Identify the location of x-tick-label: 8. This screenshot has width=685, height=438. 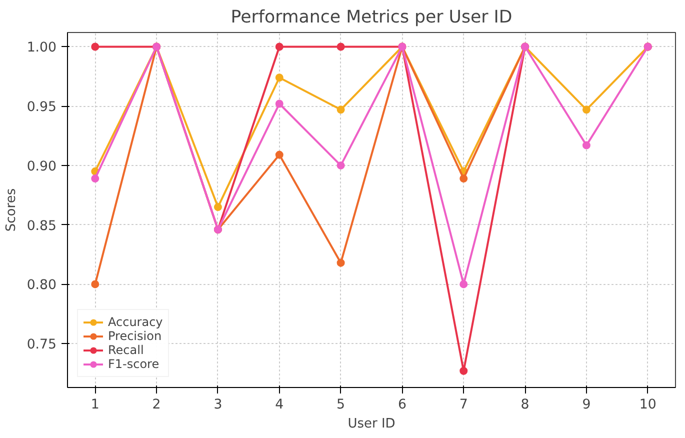
(525, 405).